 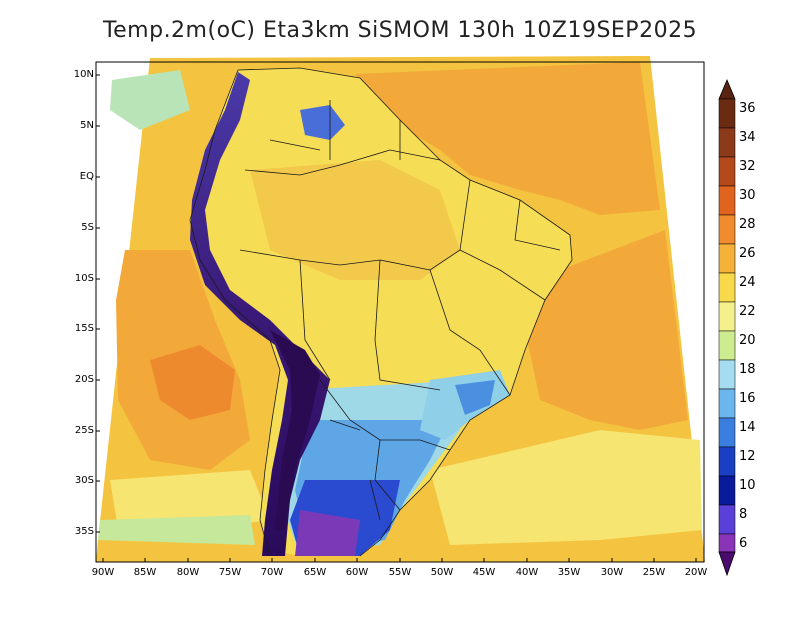 I want to click on lat-label: 5N, so click(x=87, y=125).